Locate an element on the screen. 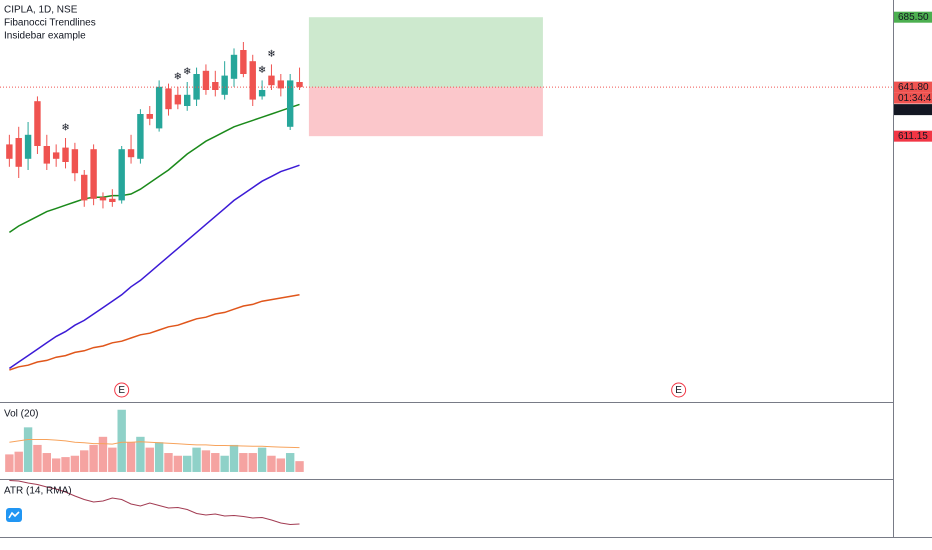 This screenshot has width=932, height=550. logo is located at coordinates (14, 515).